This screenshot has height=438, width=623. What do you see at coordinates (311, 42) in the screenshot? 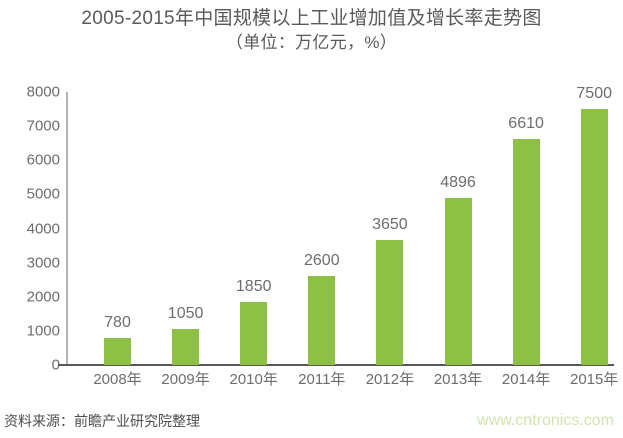
I see `chart-subtitle: （单位：万亿元，%）` at bounding box center [311, 42].